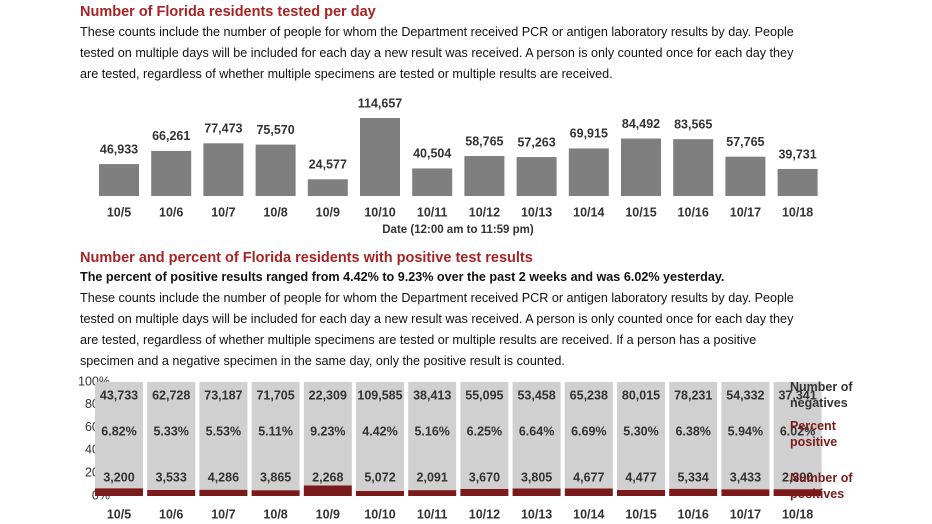 This screenshot has width=932, height=524. What do you see at coordinates (432, 395) in the screenshot?
I see `data-label: 38,413` at bounding box center [432, 395].